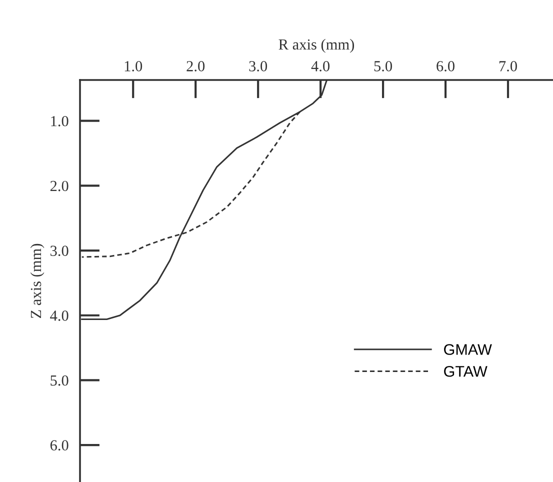 The width and height of the screenshot is (553, 482). I want to click on y-tick-label: 5.0, so click(59, 380).